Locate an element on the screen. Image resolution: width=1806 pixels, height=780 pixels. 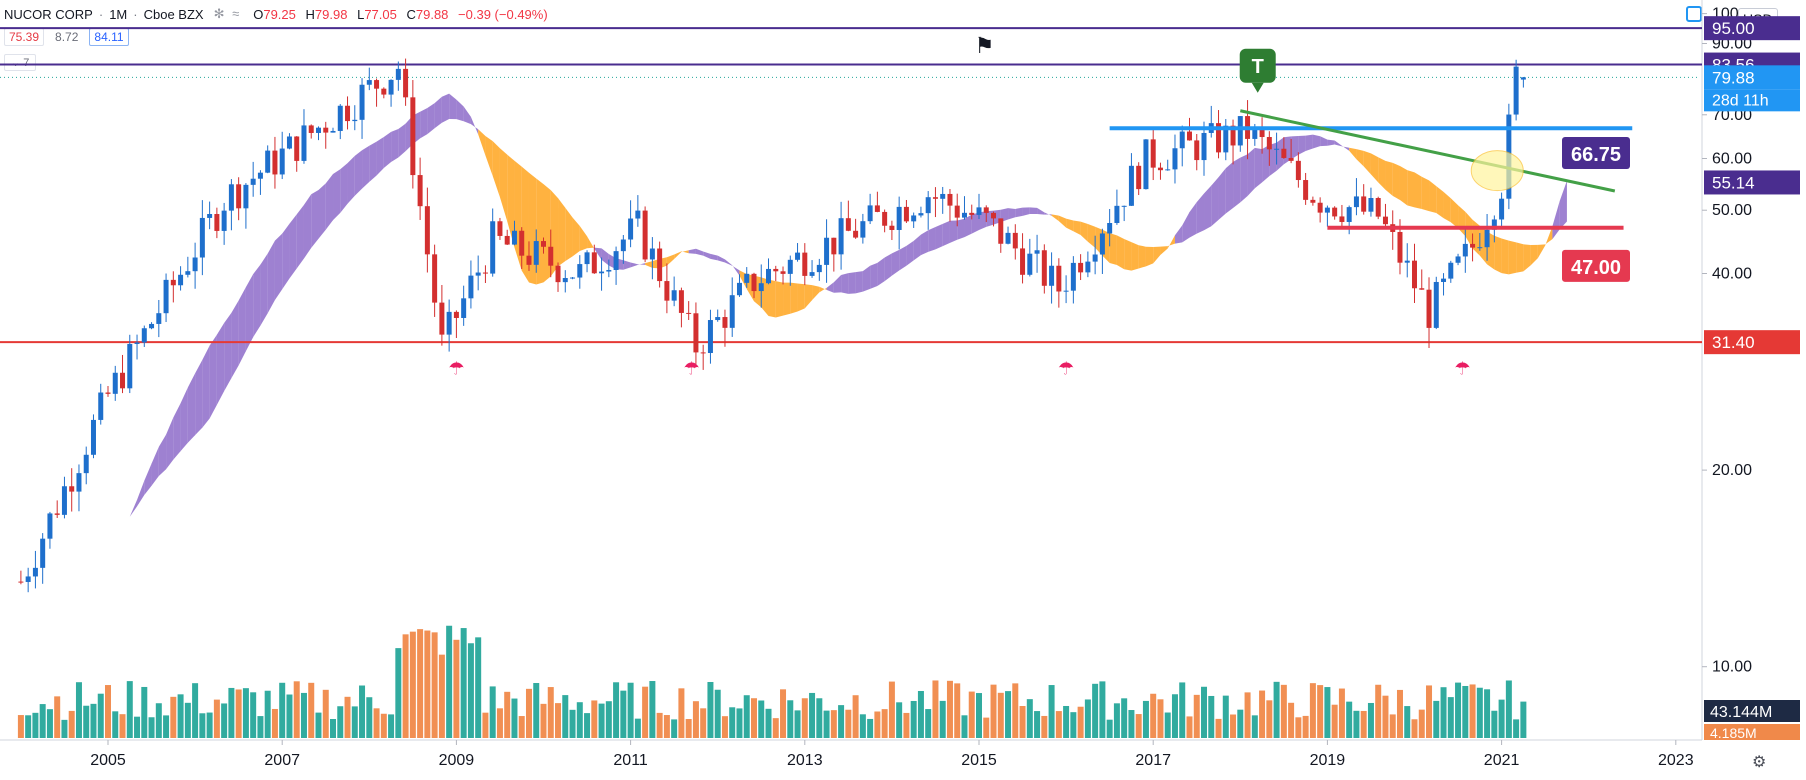
indicator-label-box is located at coordinates (1752, 182).